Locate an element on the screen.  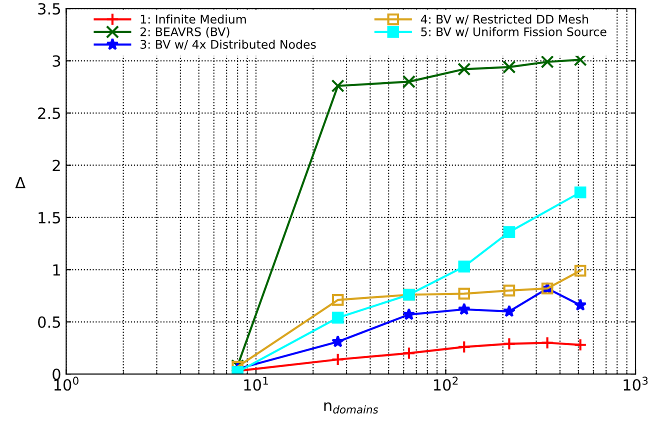
x-axis-title: n$_{domains}$ is located at coordinates (351, 408).